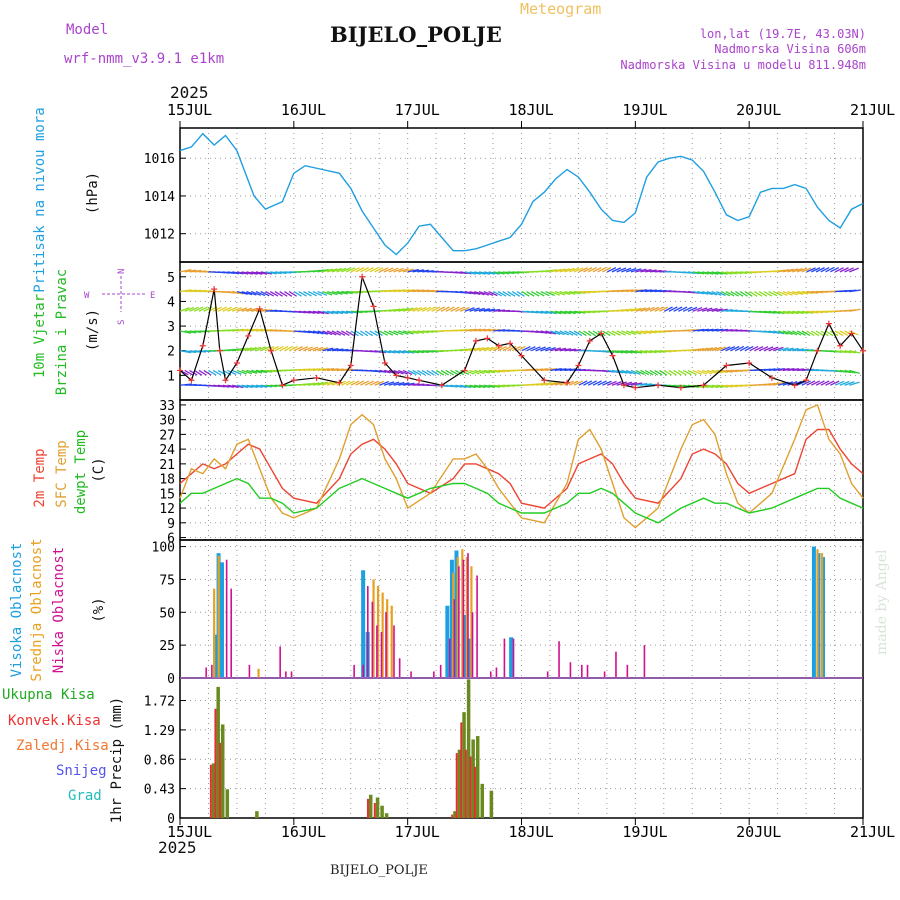 This screenshot has width=900, height=900. Describe the element at coordinates (417, 832) in the screenshot. I see `x-tick-label-bottom: 17JUL` at that location.